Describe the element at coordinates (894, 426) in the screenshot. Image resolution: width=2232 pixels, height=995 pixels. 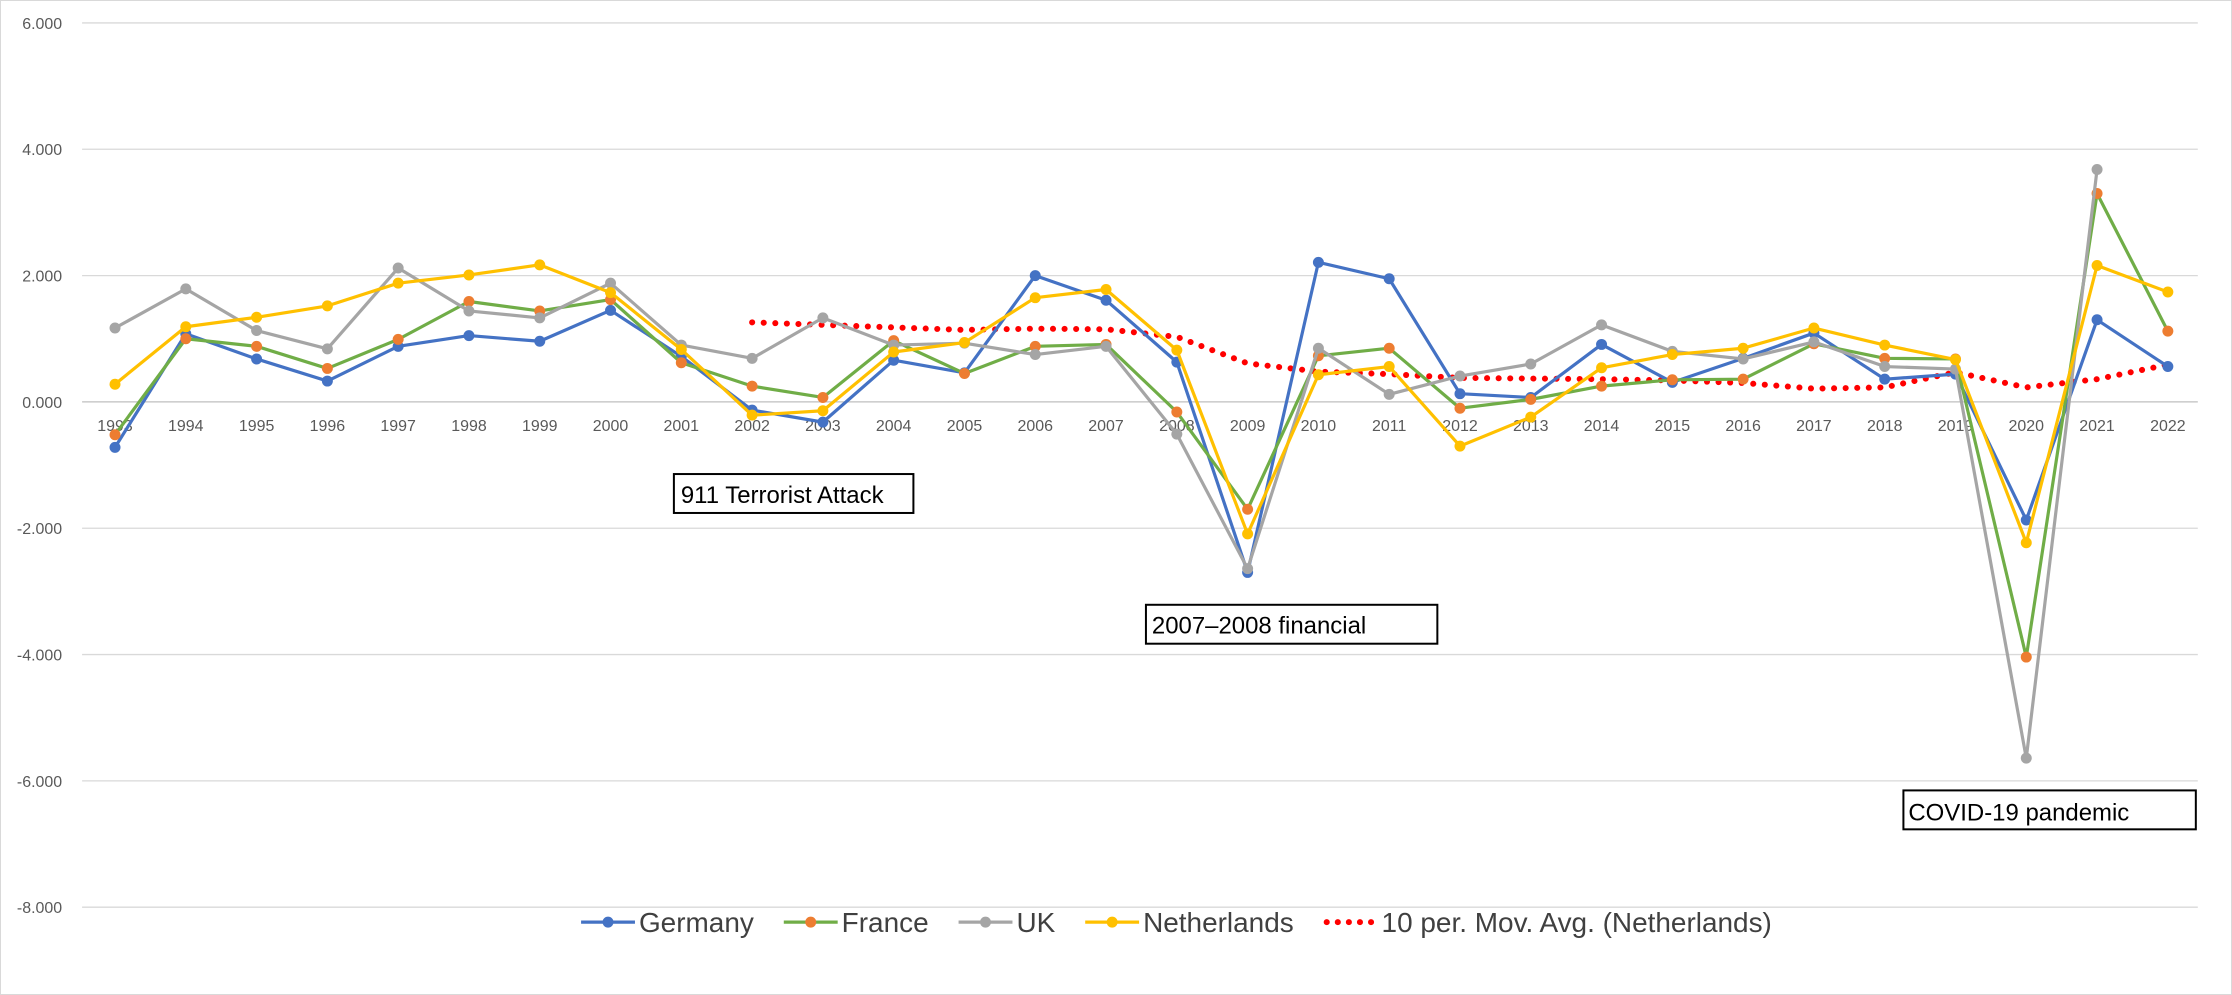
I see `x-tick-label: 2004` at that location.